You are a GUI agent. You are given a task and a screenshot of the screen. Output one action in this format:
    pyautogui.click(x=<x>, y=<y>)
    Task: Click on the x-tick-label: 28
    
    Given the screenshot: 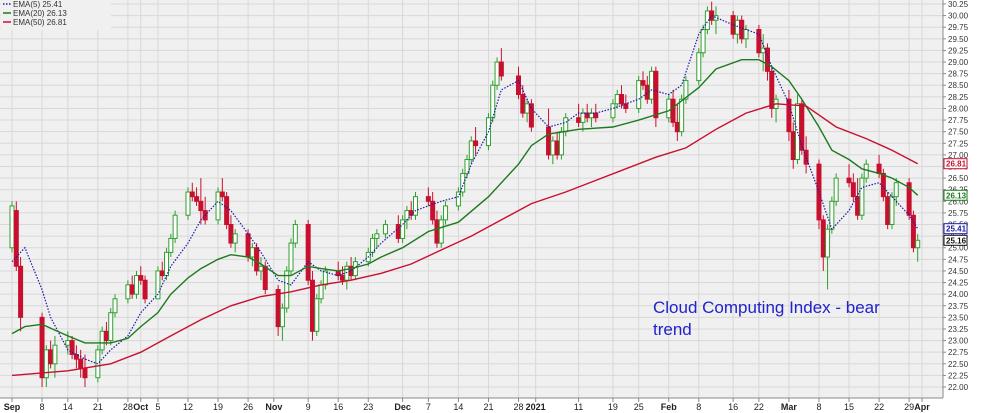 What is the action you would take?
    pyautogui.click(x=519, y=407)
    